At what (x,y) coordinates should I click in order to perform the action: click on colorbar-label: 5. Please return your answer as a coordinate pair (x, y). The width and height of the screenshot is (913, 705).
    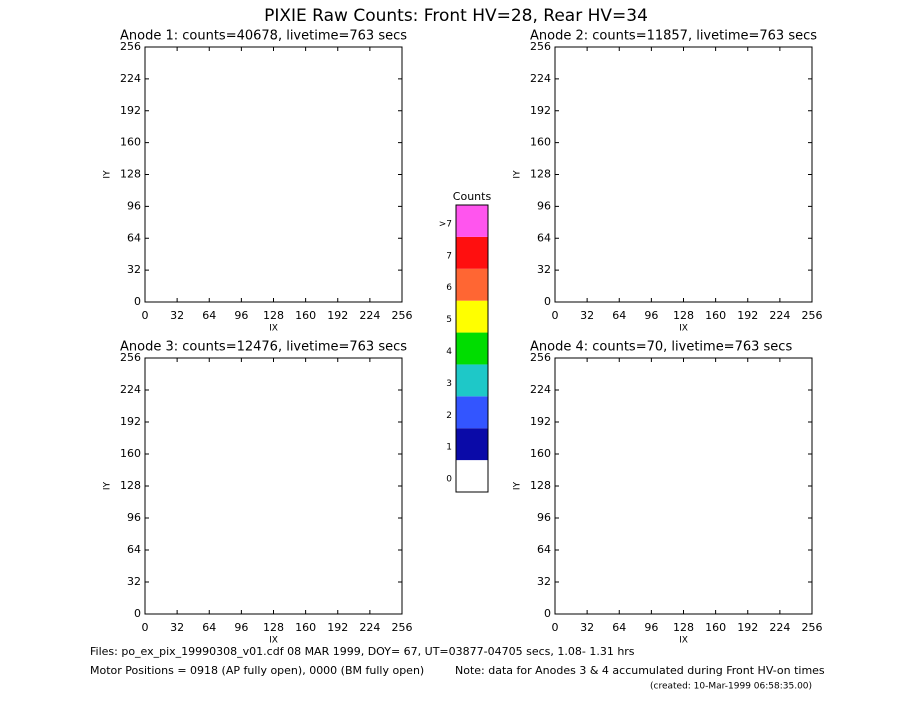
    Looking at the image, I should click on (449, 320).